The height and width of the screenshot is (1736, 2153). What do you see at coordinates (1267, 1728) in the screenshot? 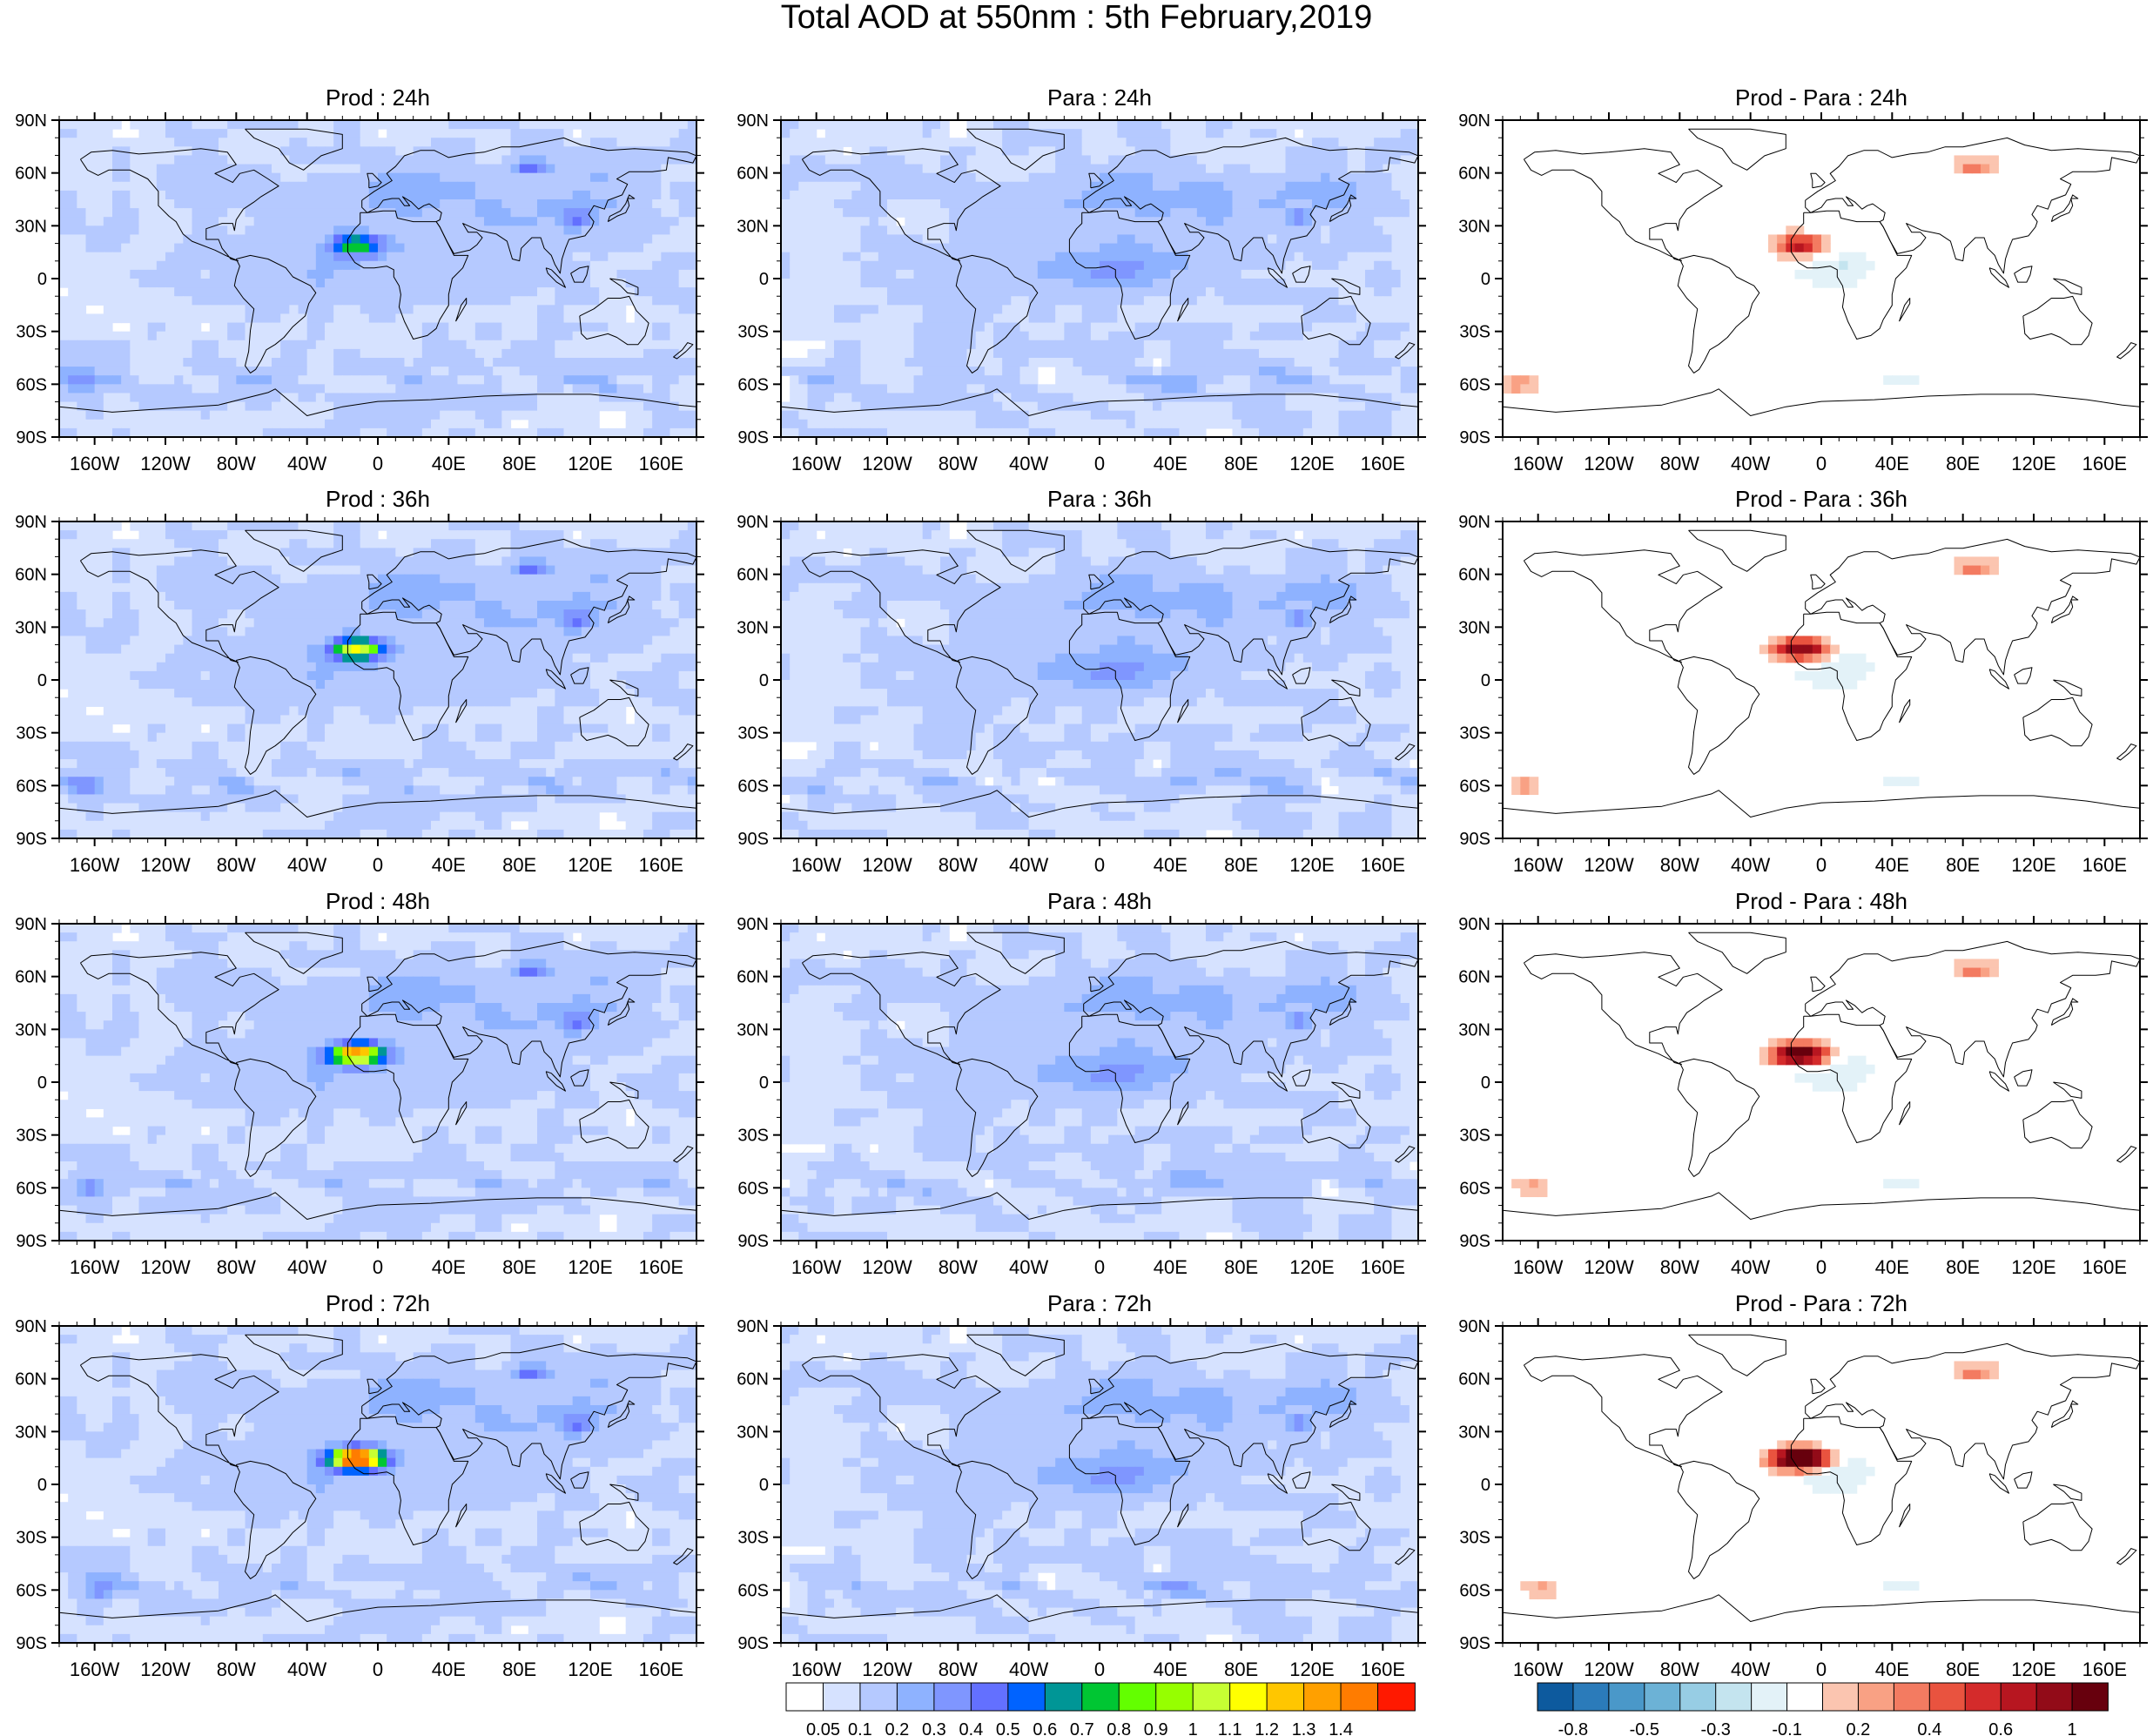
I see `colorbar-label: 1.2` at bounding box center [1267, 1728].